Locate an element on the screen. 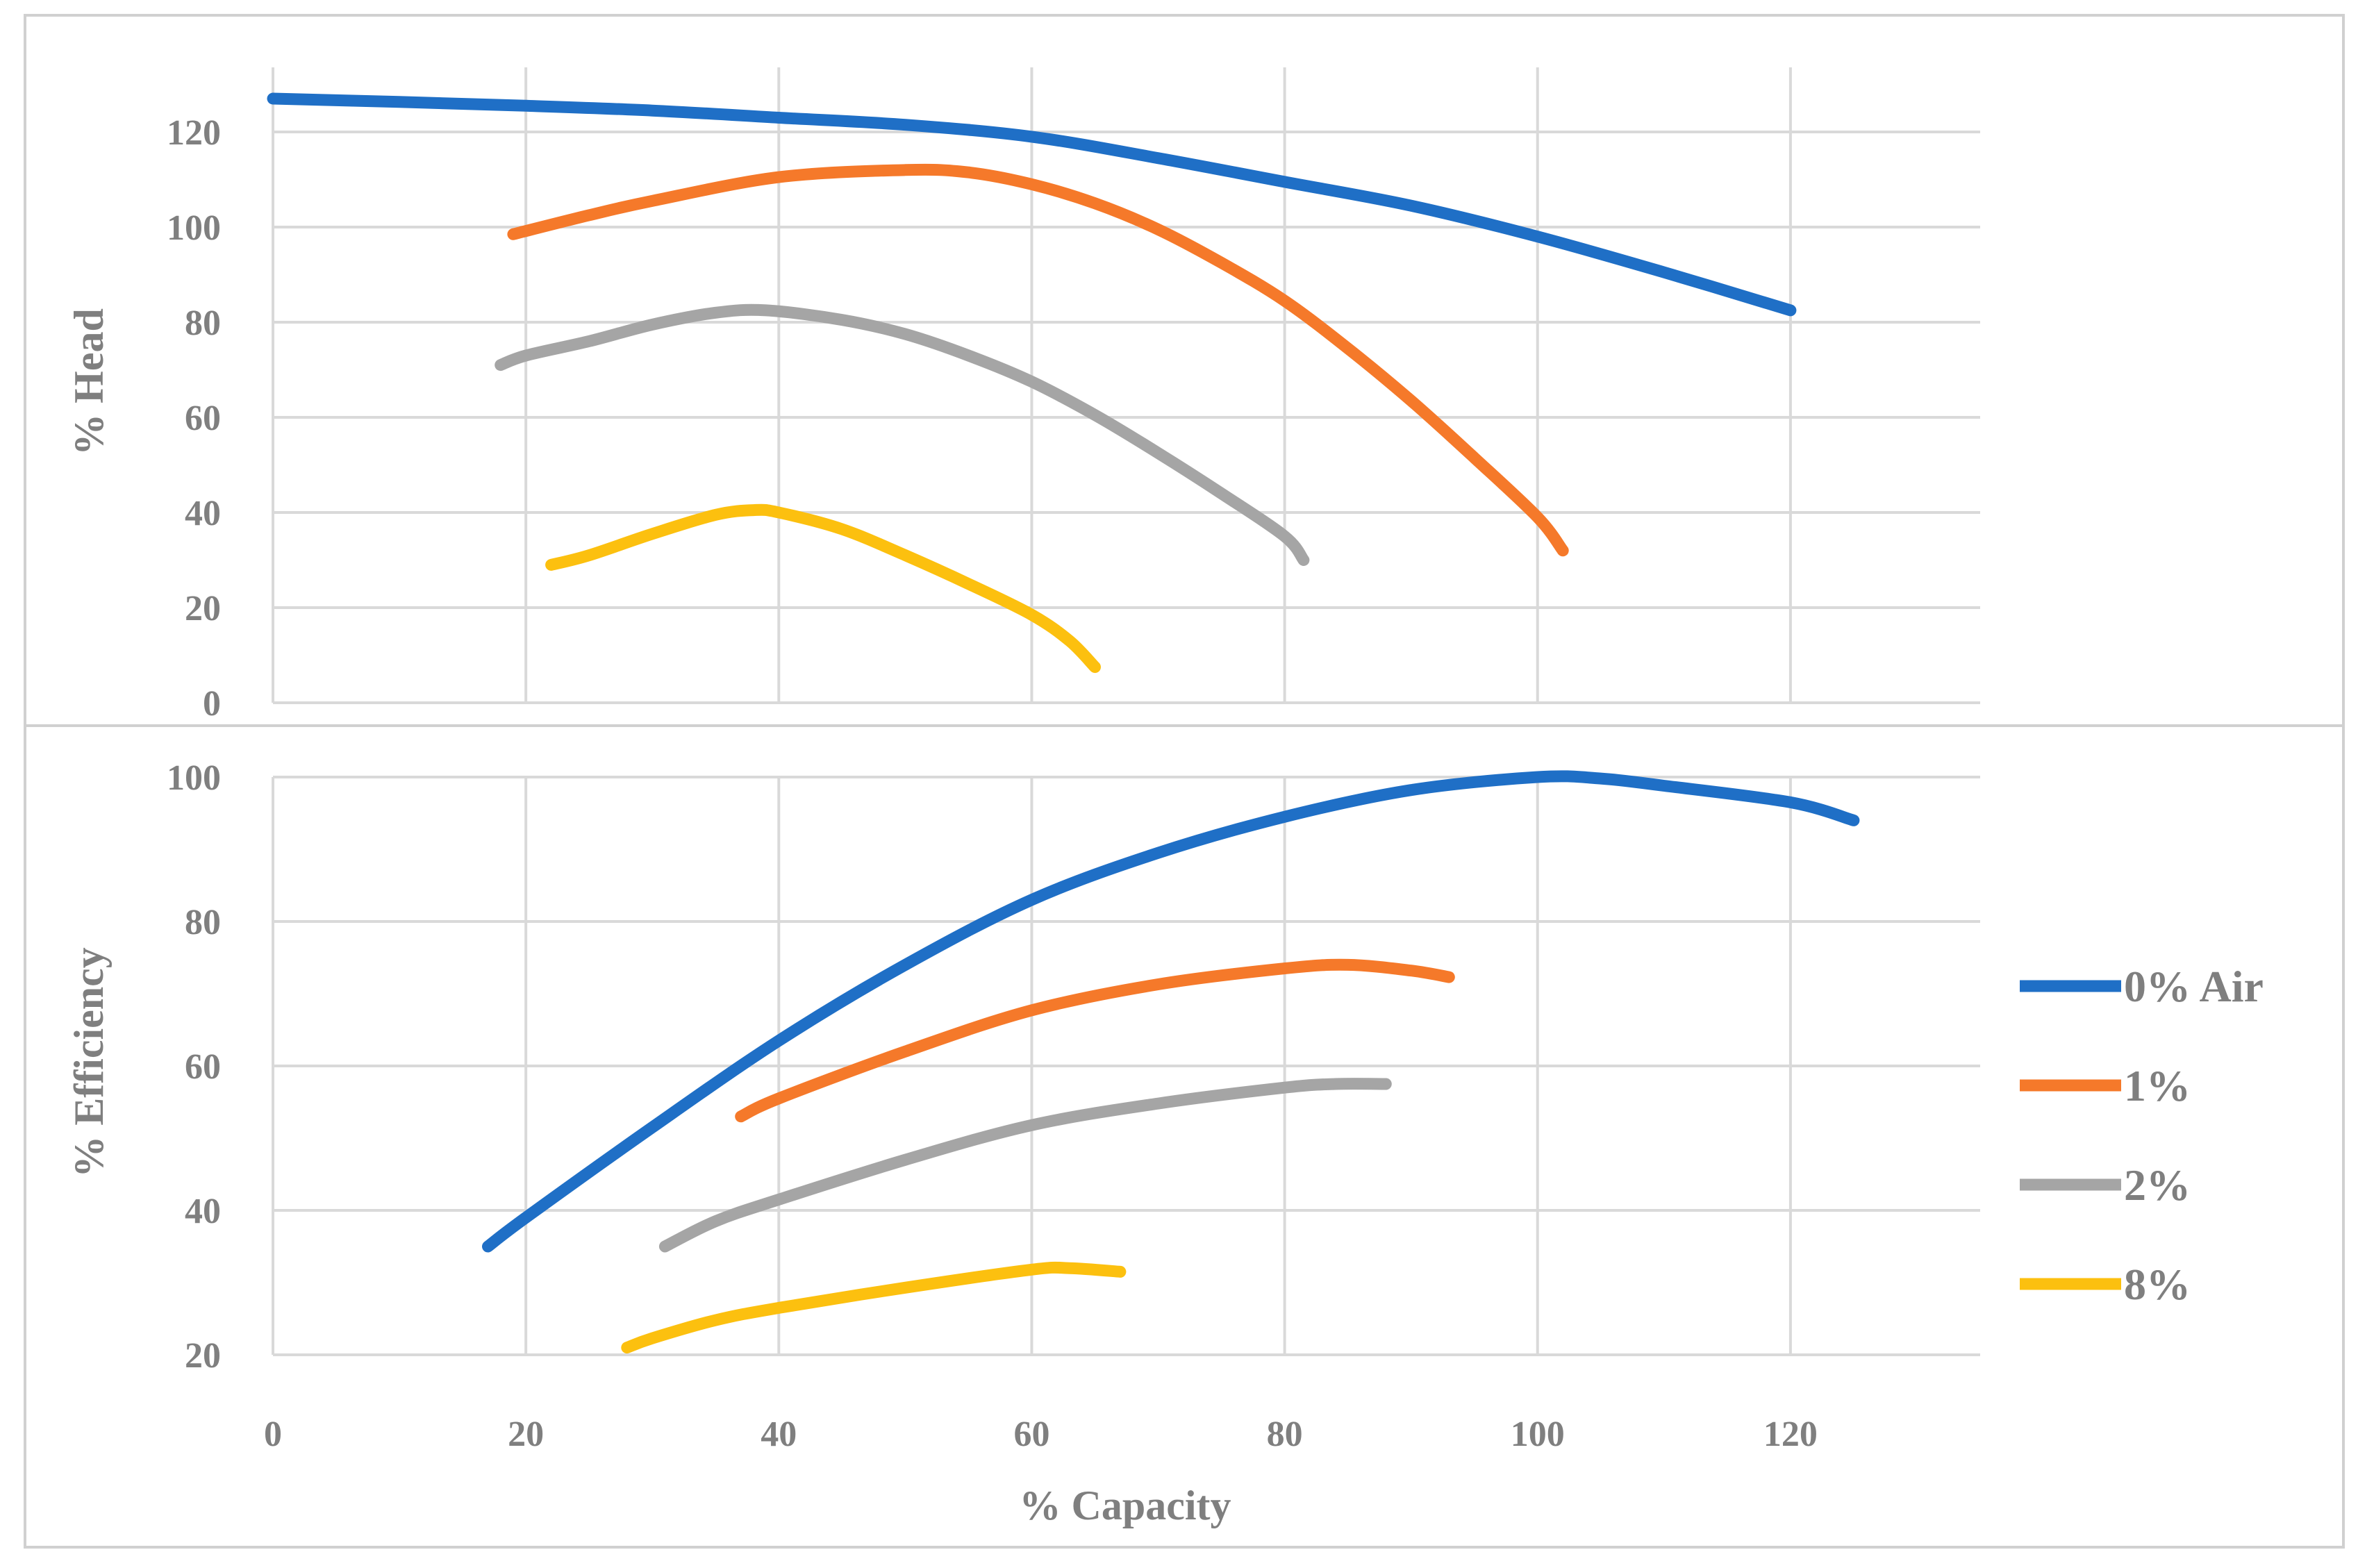 The image size is (2358, 1568). head-y-tick-label: 100 is located at coordinates (194, 228).